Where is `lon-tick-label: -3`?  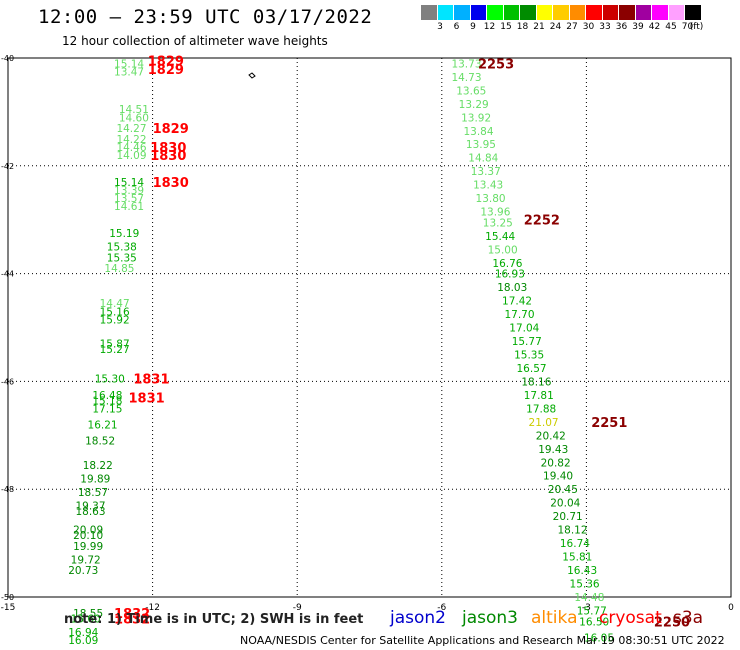
lon-tick-label: -3 is located at coordinates (586, 608).